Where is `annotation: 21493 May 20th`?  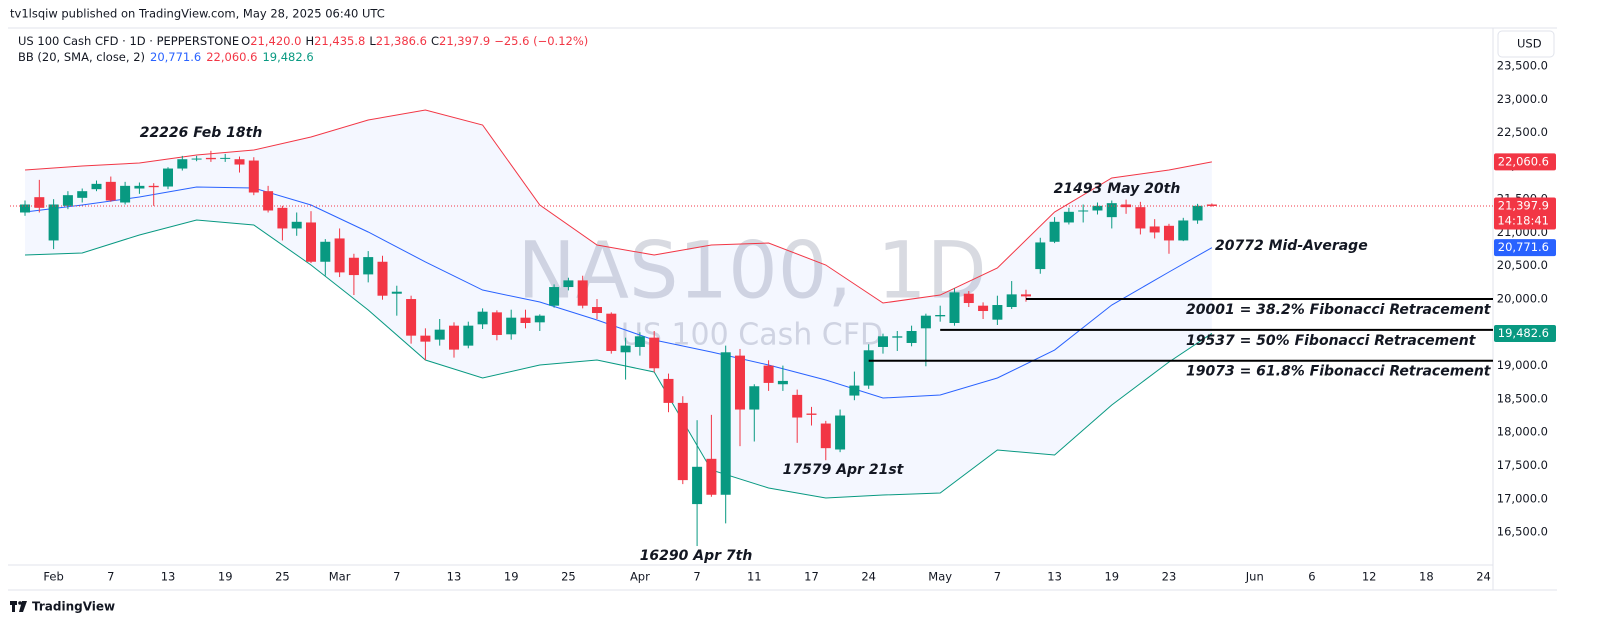
annotation: 21493 May 20th is located at coordinates (1117, 189).